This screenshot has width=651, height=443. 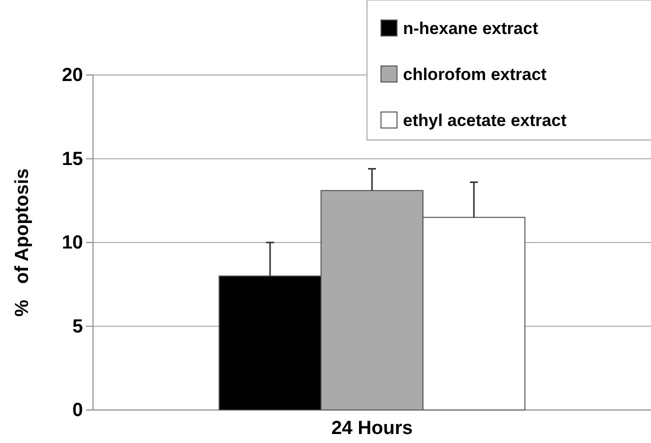 What do you see at coordinates (22, 242) in the screenshot?
I see `y-axis-title: % of Apoptosis` at bounding box center [22, 242].